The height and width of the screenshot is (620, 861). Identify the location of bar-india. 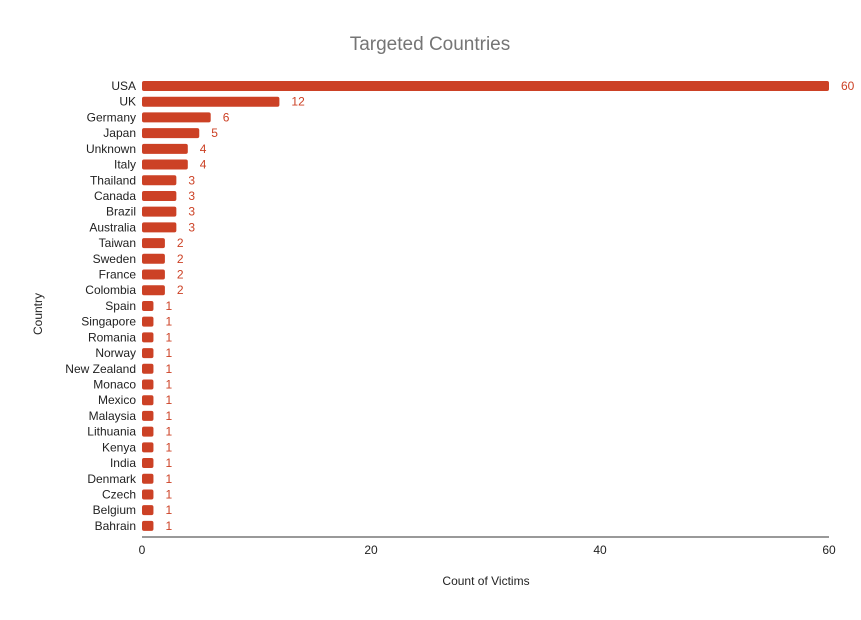
(148, 463).